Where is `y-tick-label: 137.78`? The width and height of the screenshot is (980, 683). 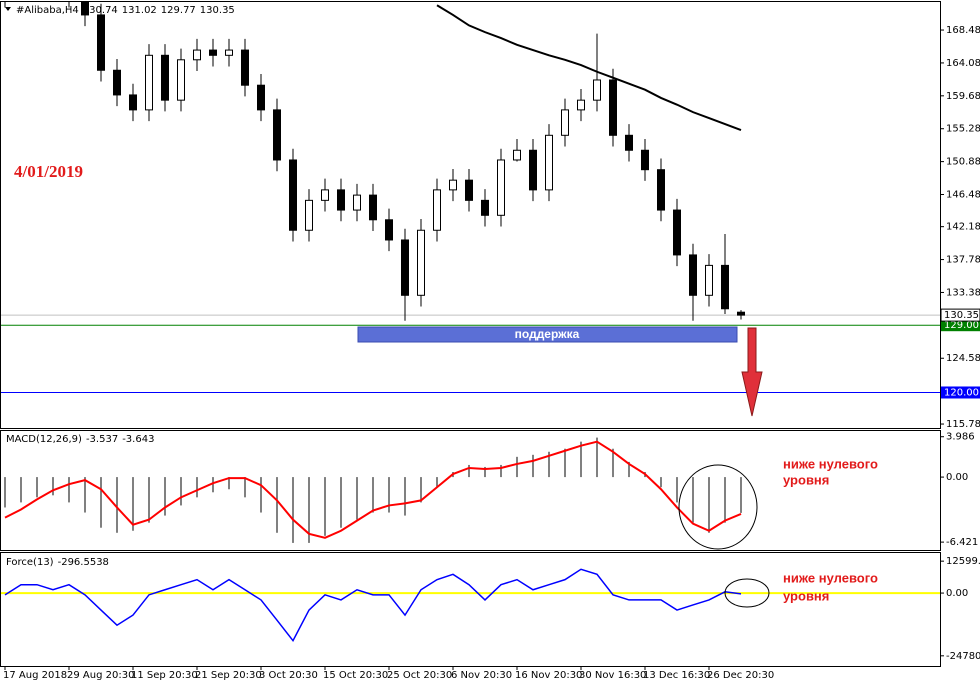
y-tick-label: 137.78 is located at coordinates (963, 260).